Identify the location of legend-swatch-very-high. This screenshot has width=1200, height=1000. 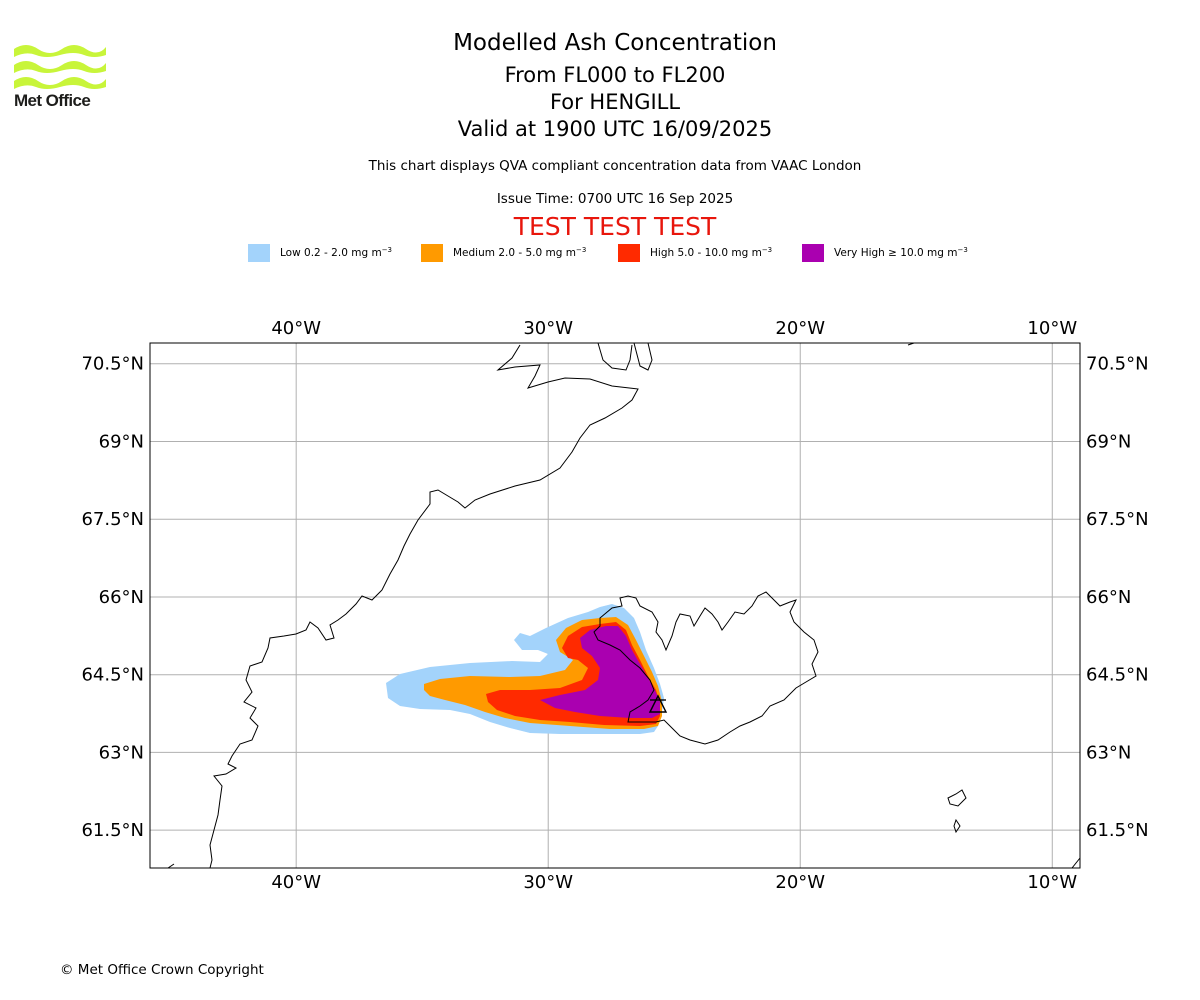
(813, 253).